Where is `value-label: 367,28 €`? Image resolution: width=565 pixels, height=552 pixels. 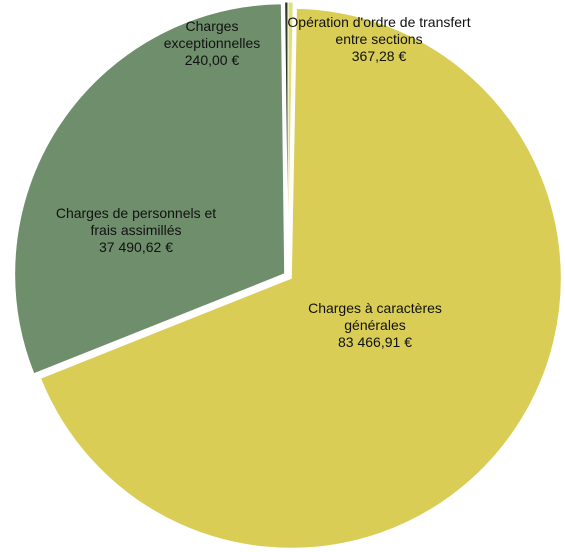
value-label: 367,28 € is located at coordinates (379, 56).